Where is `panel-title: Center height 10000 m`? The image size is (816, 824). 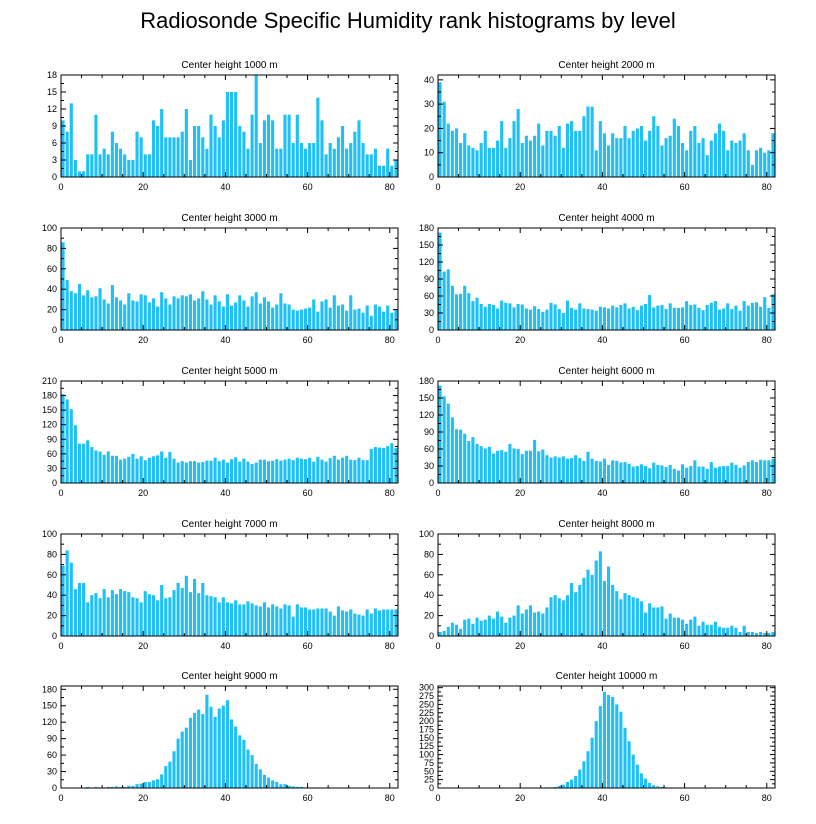 panel-title: Center height 10000 m is located at coordinates (607, 676).